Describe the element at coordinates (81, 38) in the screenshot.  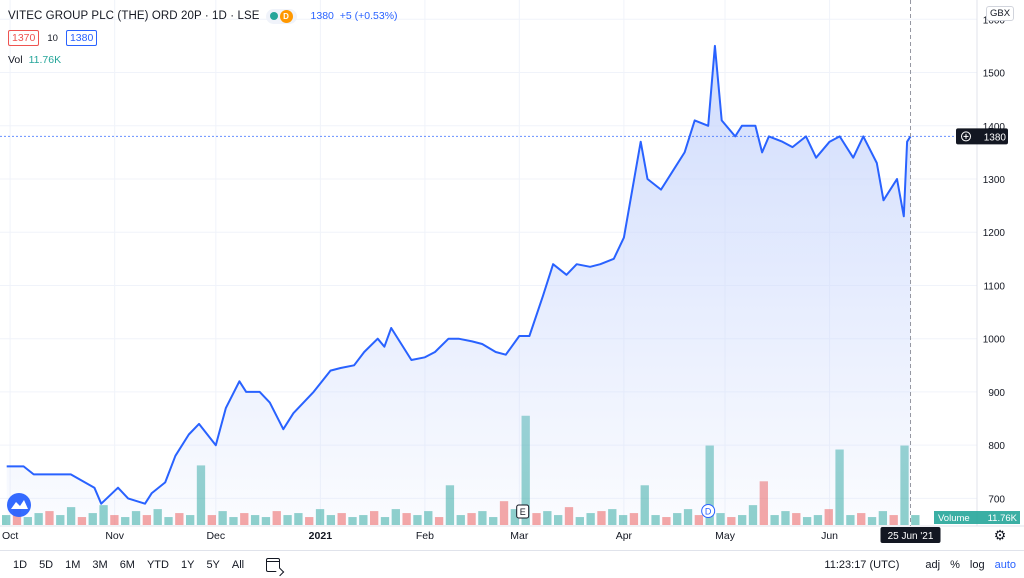
I see `buy-price-button: 1380` at that location.